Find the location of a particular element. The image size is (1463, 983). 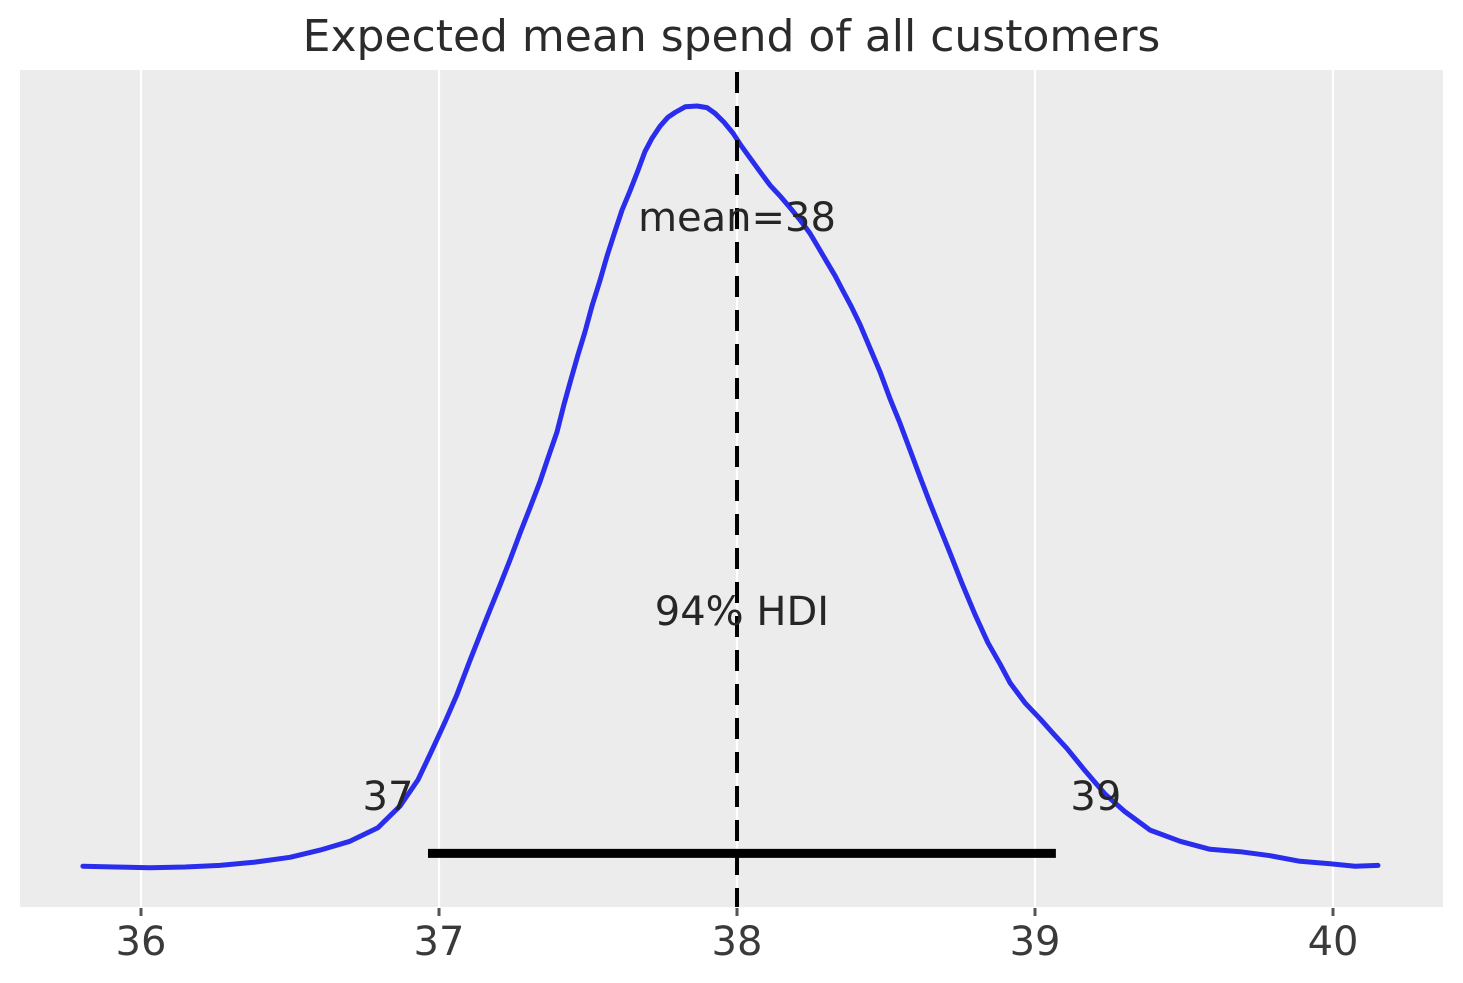

mean-annotation: mean=38 is located at coordinates (737, 218).